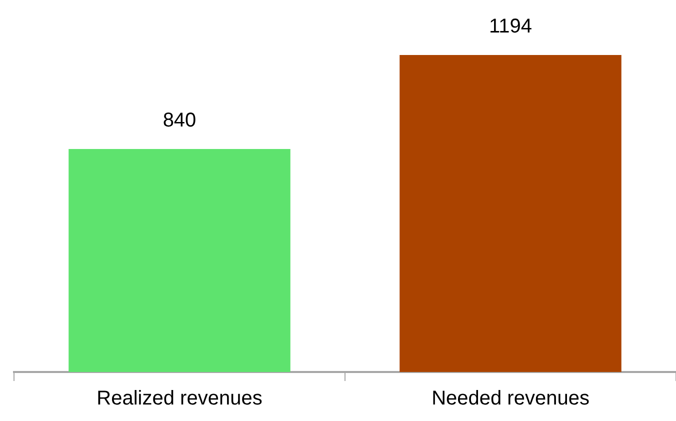  What do you see at coordinates (510, 27) in the screenshot?
I see `data-label: 1194` at bounding box center [510, 27].